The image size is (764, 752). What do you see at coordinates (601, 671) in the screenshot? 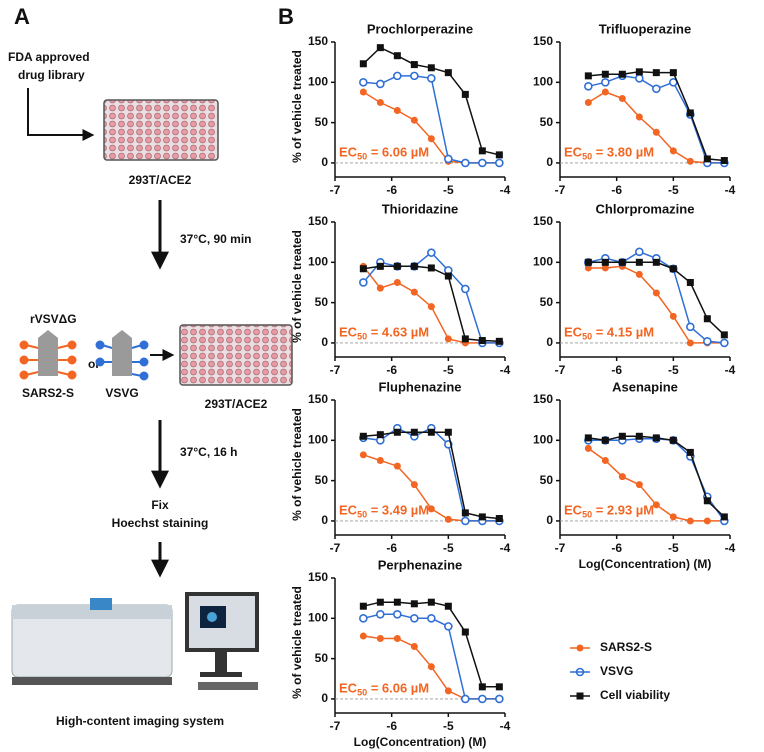
I see `legend-entry: VSVG` at bounding box center [601, 671].